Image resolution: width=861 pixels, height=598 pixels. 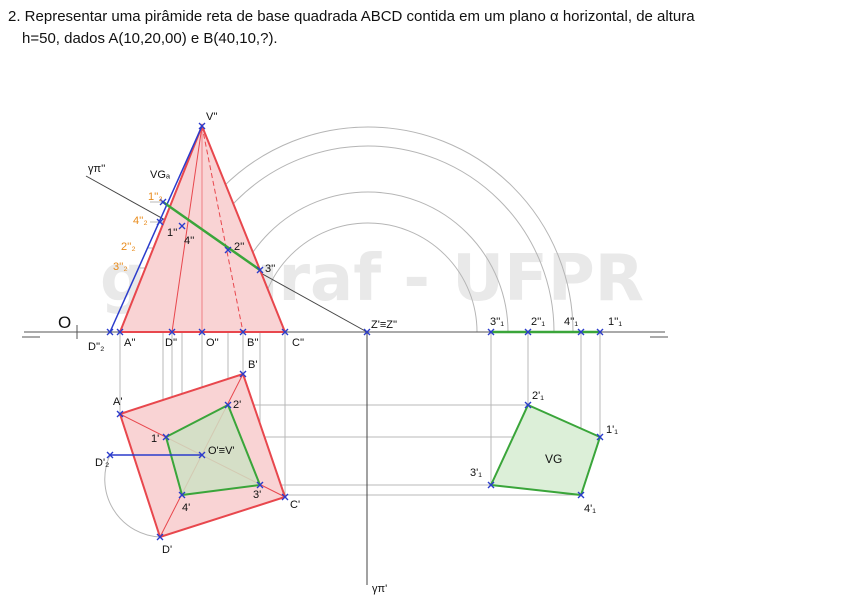 I want to click on label-3-2: 3''₂, so click(x=120, y=267).